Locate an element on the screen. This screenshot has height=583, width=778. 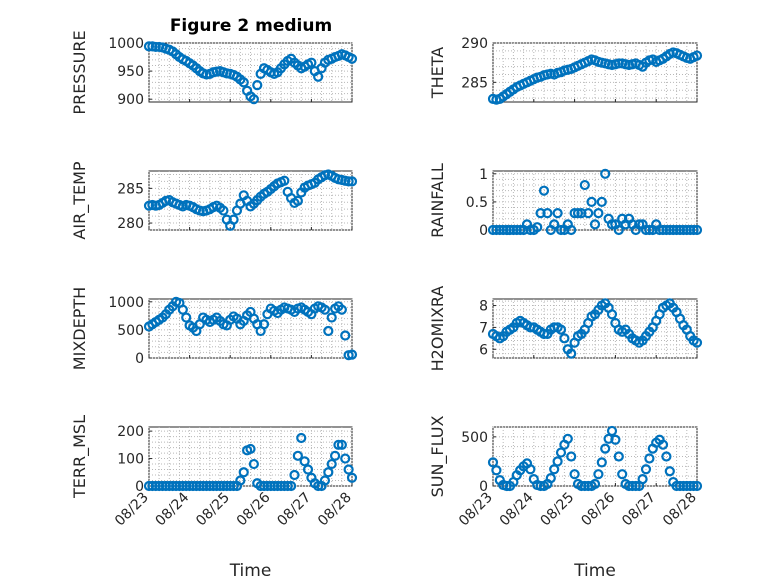
y-tick-label: 290 is located at coordinates (474, 44).